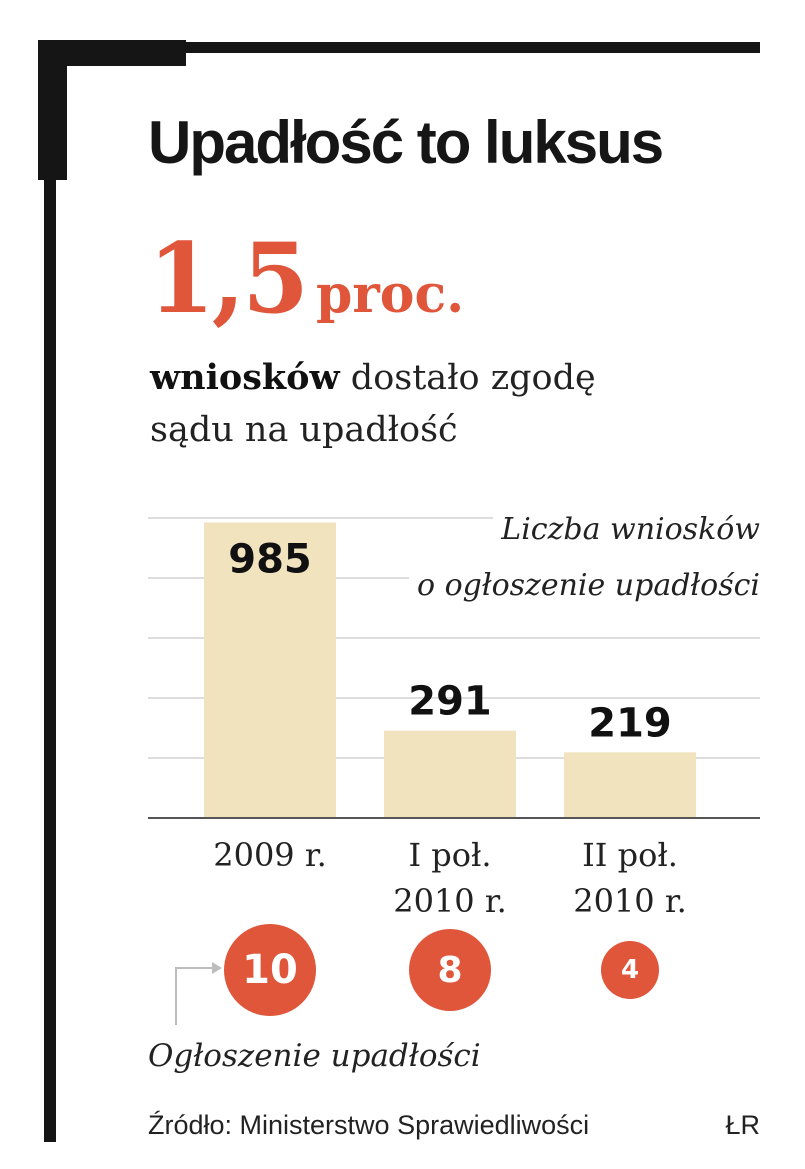 This screenshot has width=805, height=1169. What do you see at coordinates (304, 430) in the screenshot?
I see `subtitle-line2: sądu na upadłość` at bounding box center [304, 430].